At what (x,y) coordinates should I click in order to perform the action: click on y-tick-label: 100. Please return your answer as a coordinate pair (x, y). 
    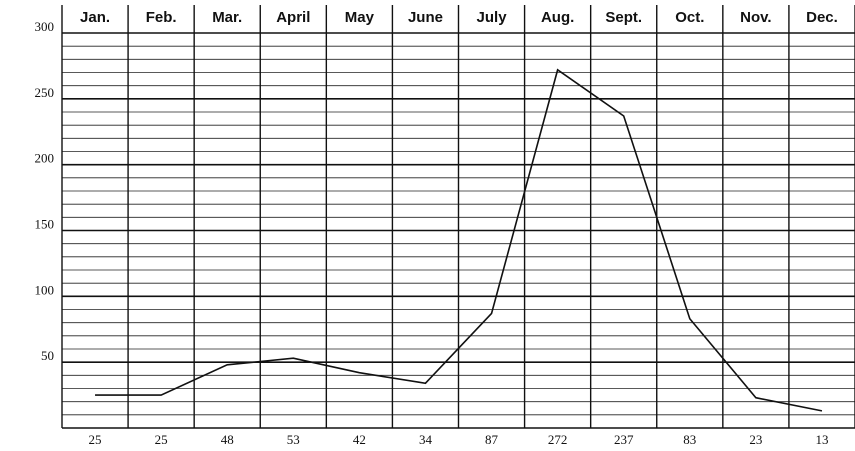
    Looking at the image, I should click on (45, 289).